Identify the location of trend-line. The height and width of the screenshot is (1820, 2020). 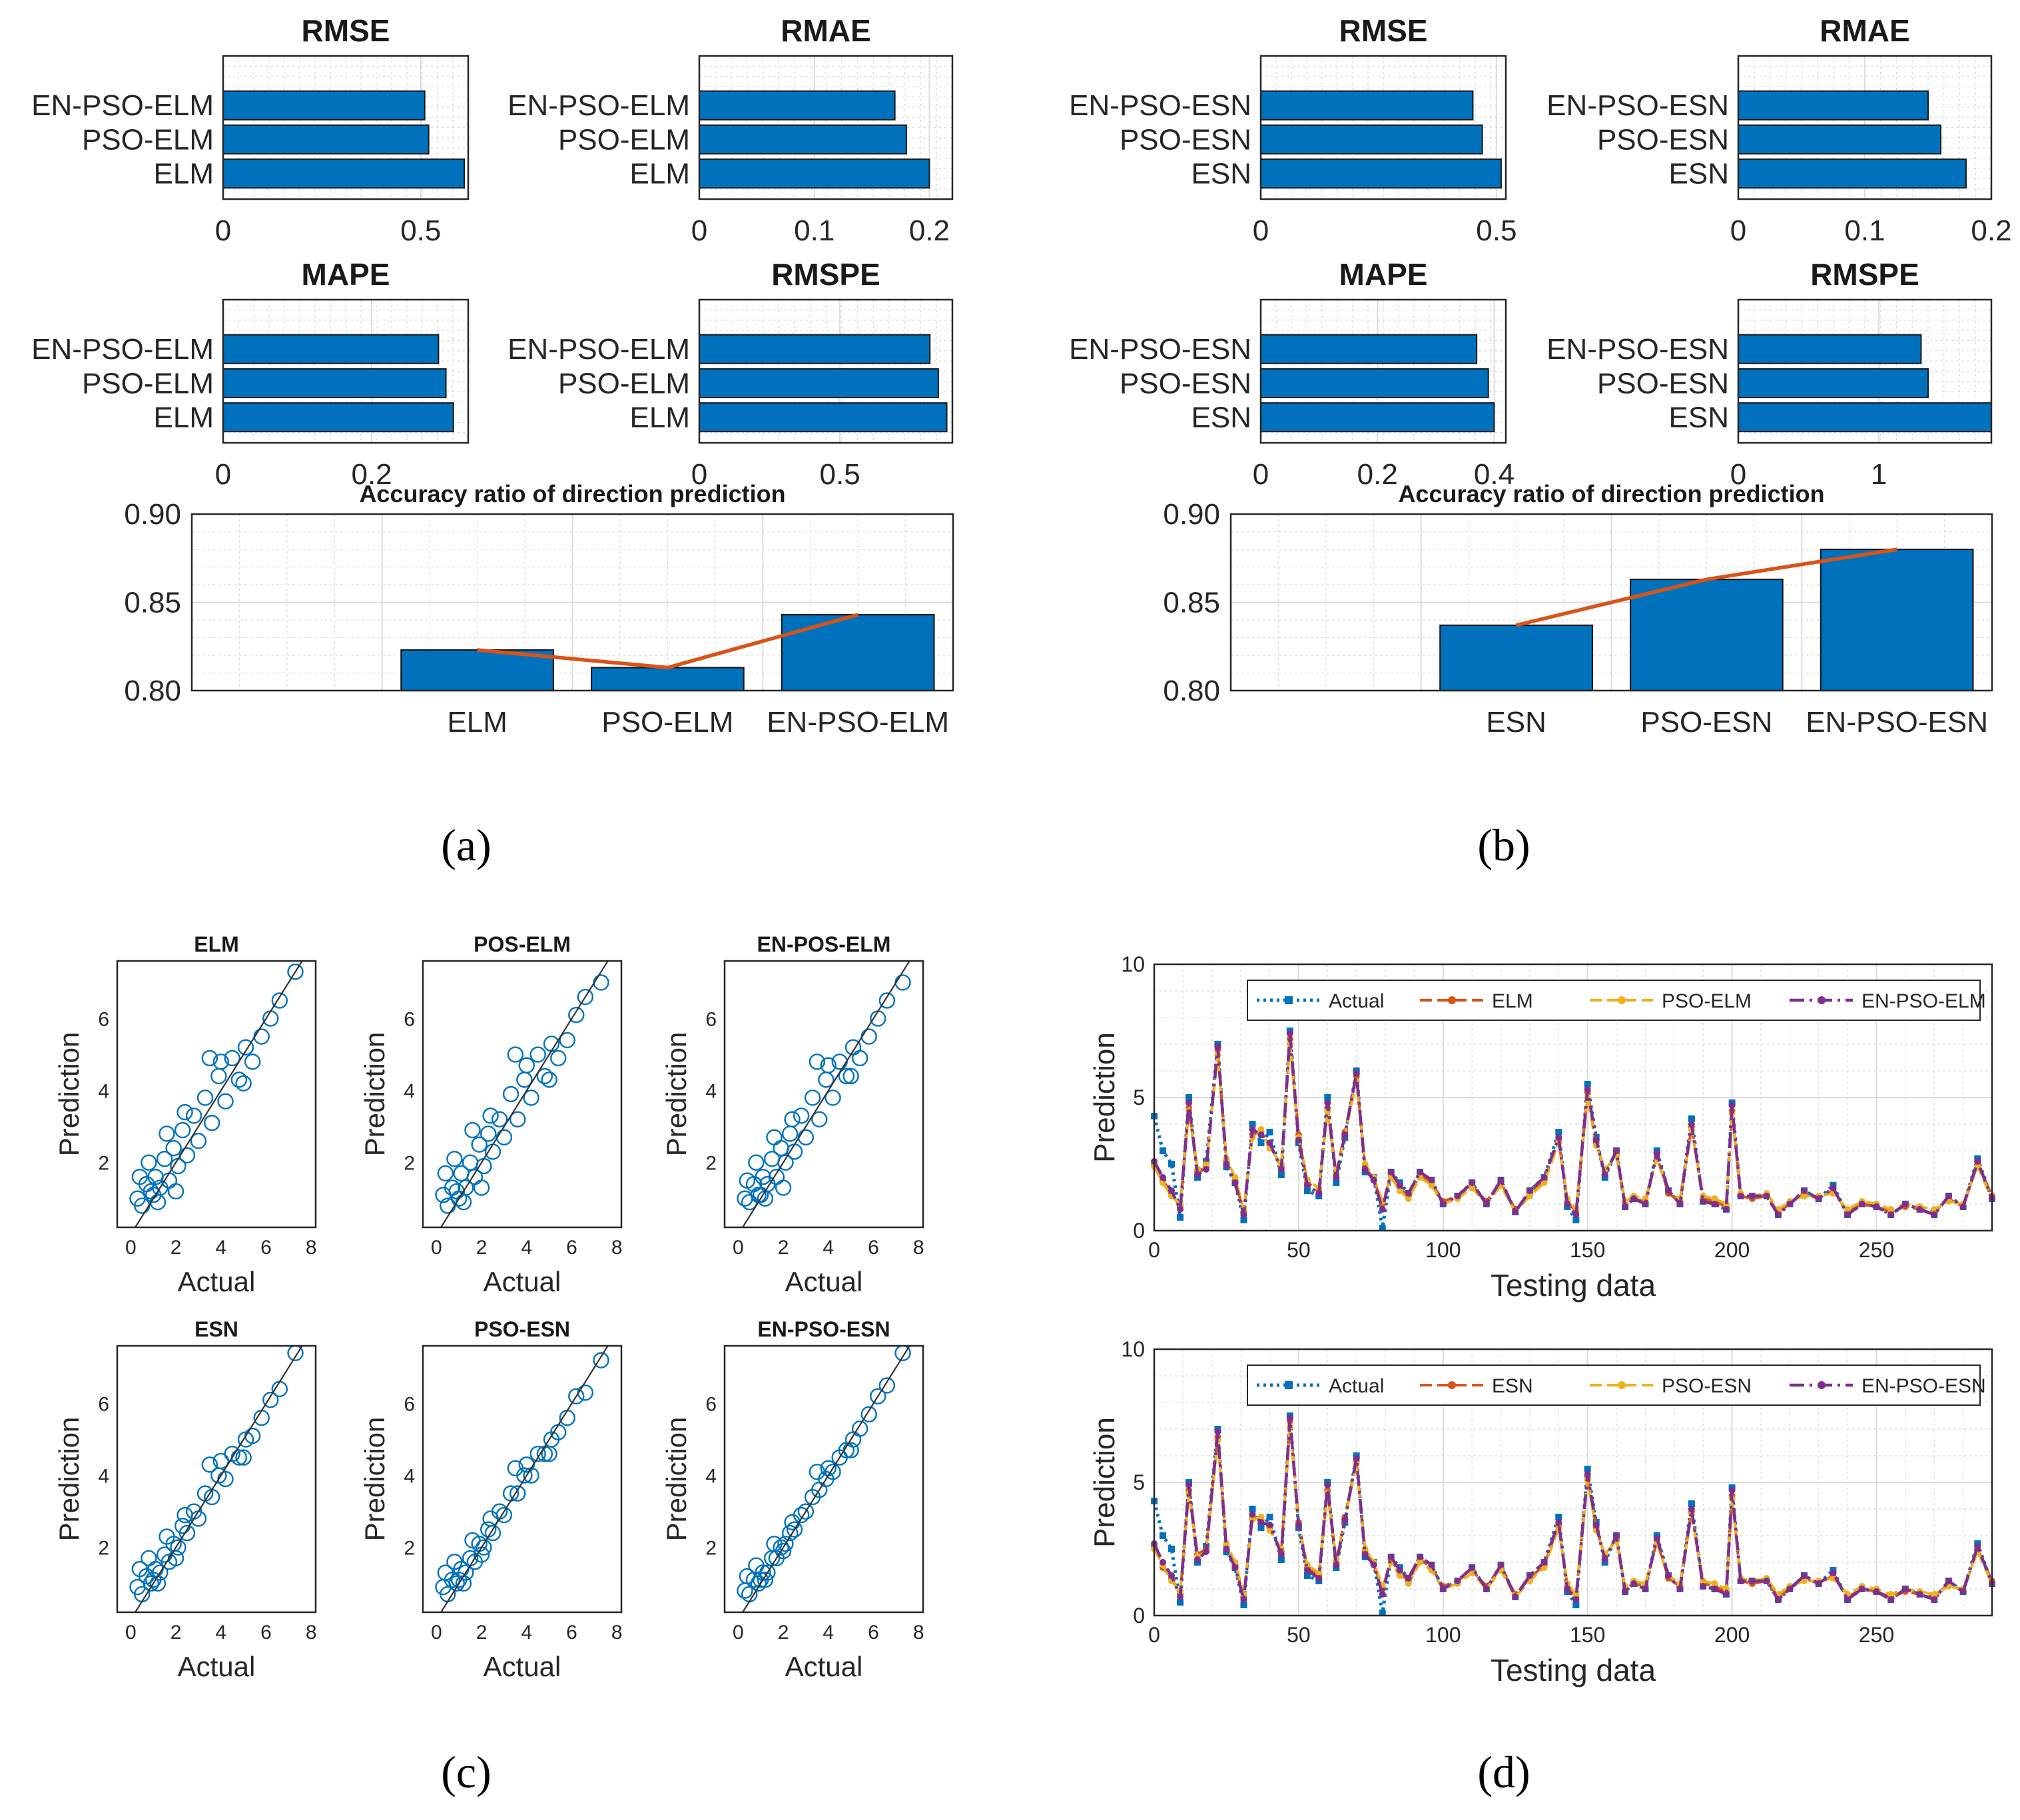
(1706, 587).